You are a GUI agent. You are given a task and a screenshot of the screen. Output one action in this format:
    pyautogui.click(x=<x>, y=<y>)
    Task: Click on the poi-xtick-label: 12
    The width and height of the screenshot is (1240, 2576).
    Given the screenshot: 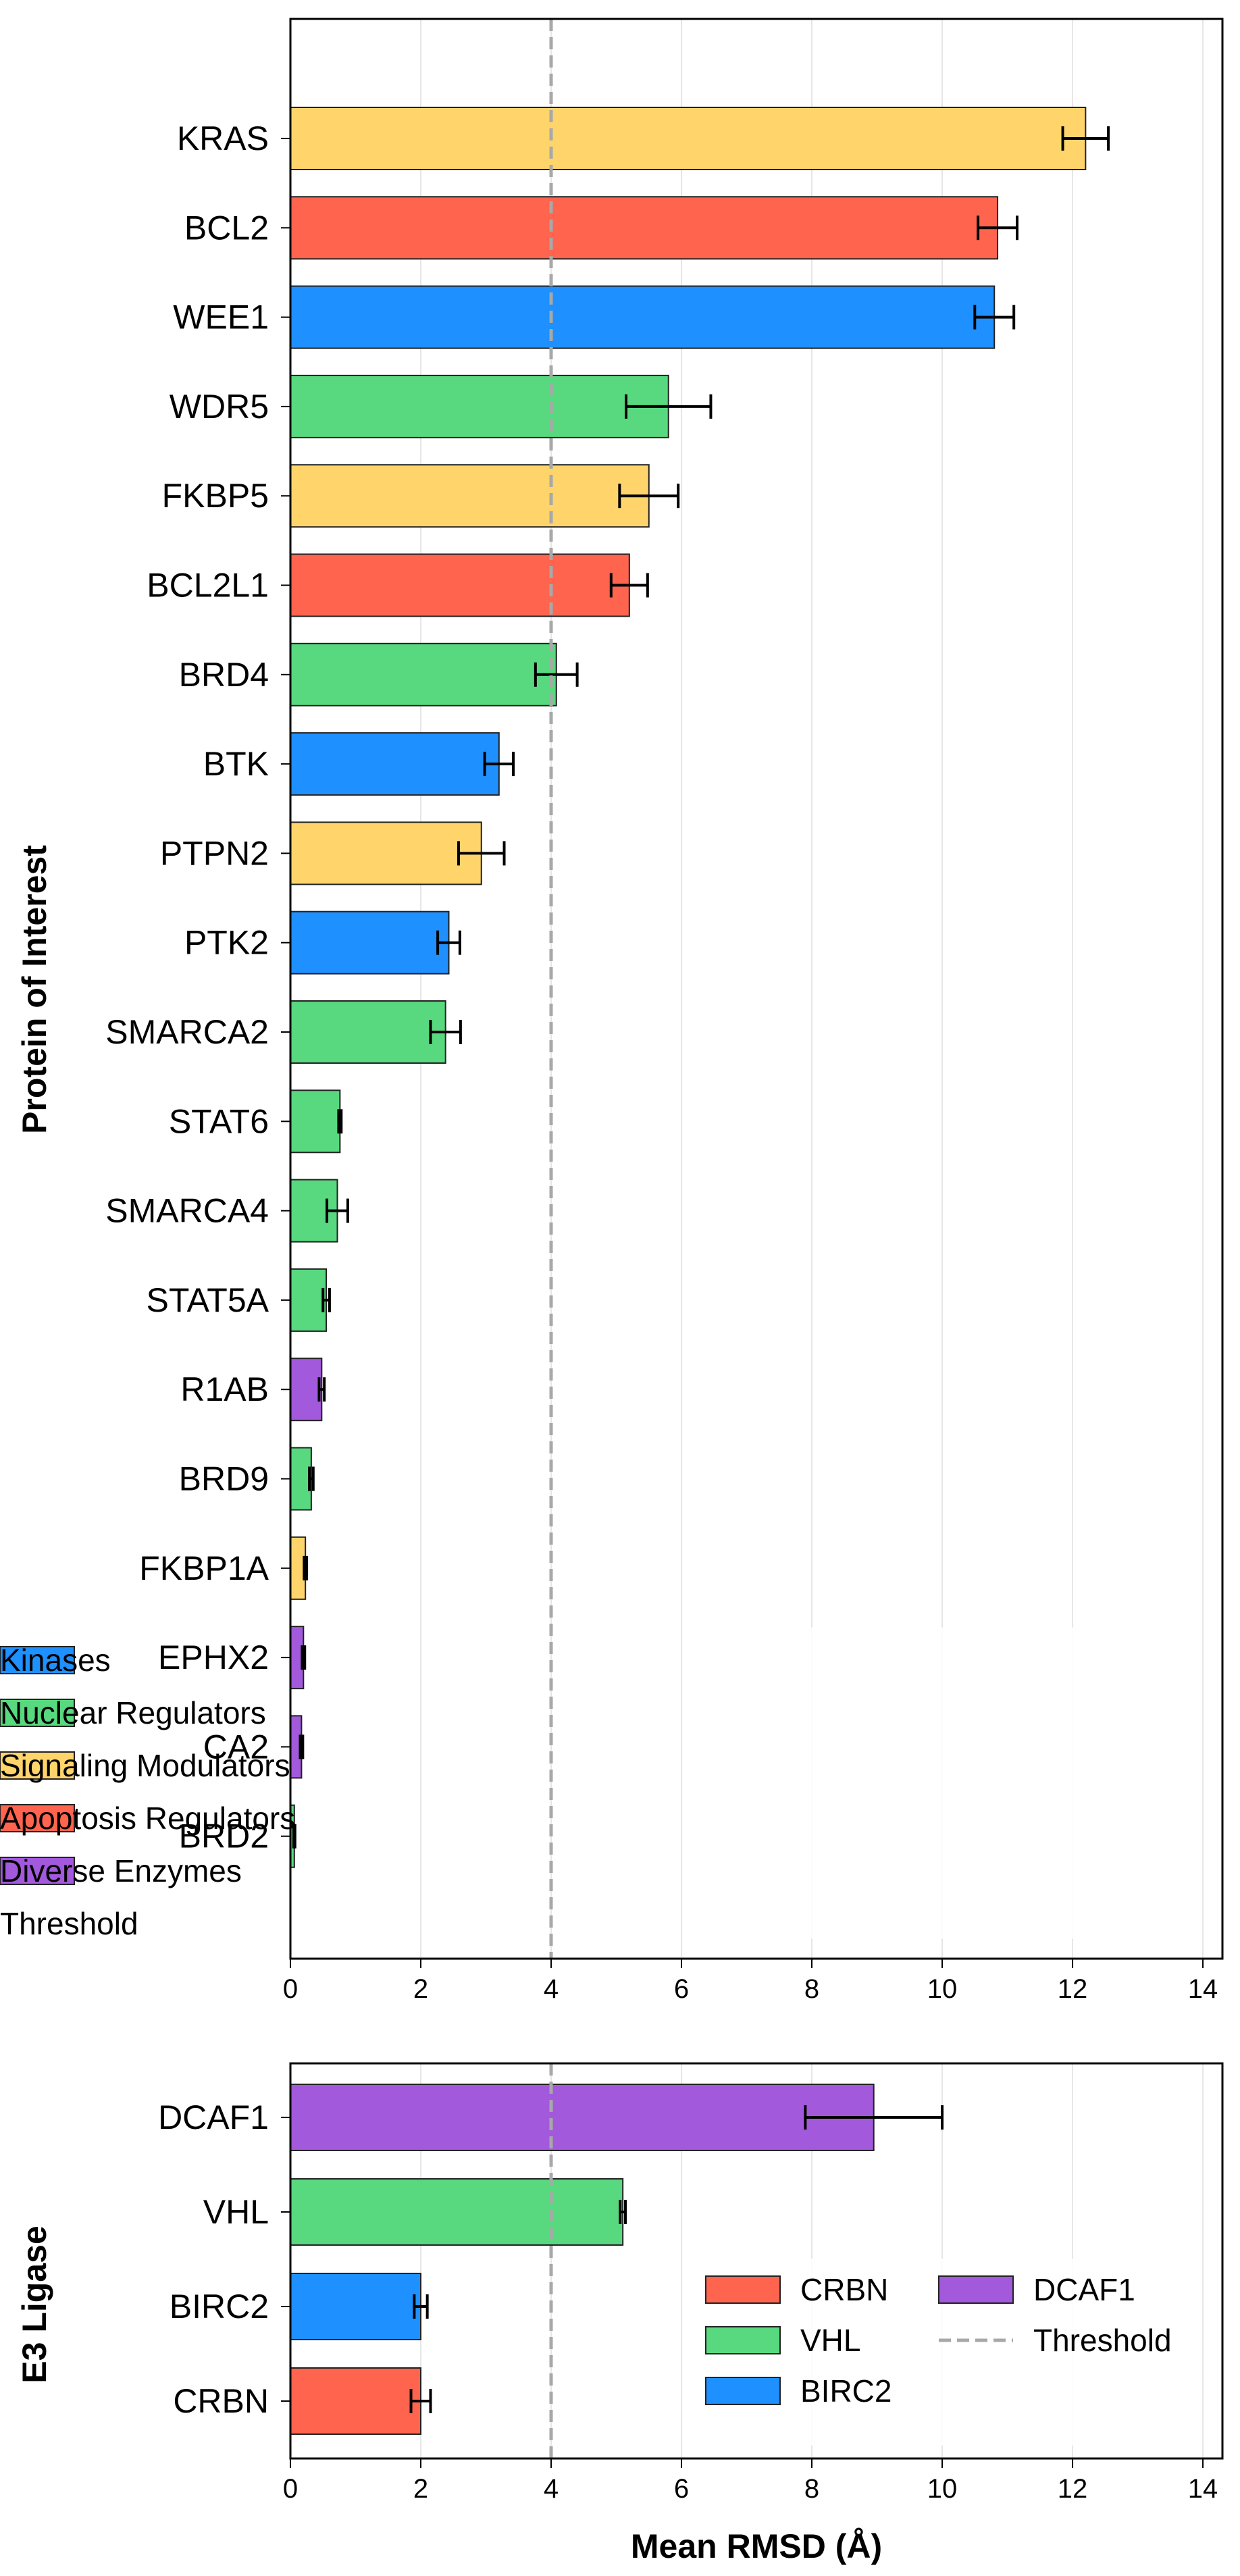 What is the action you would take?
    pyautogui.click(x=1073, y=1989)
    